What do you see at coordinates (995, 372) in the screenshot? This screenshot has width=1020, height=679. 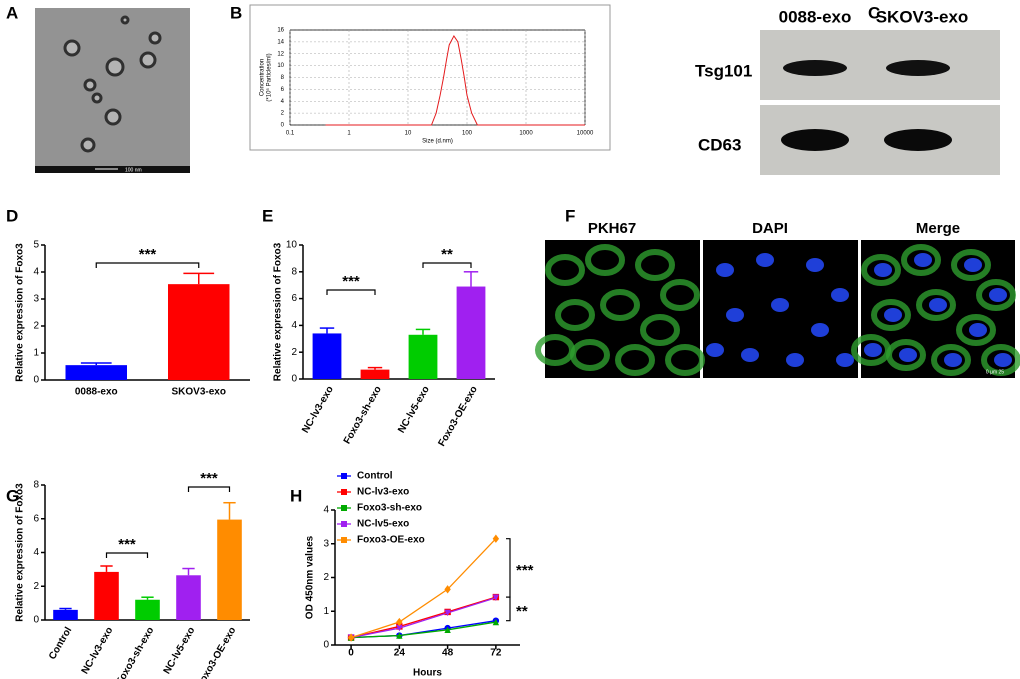 I see `scale-label: 0 μm 25` at bounding box center [995, 372].